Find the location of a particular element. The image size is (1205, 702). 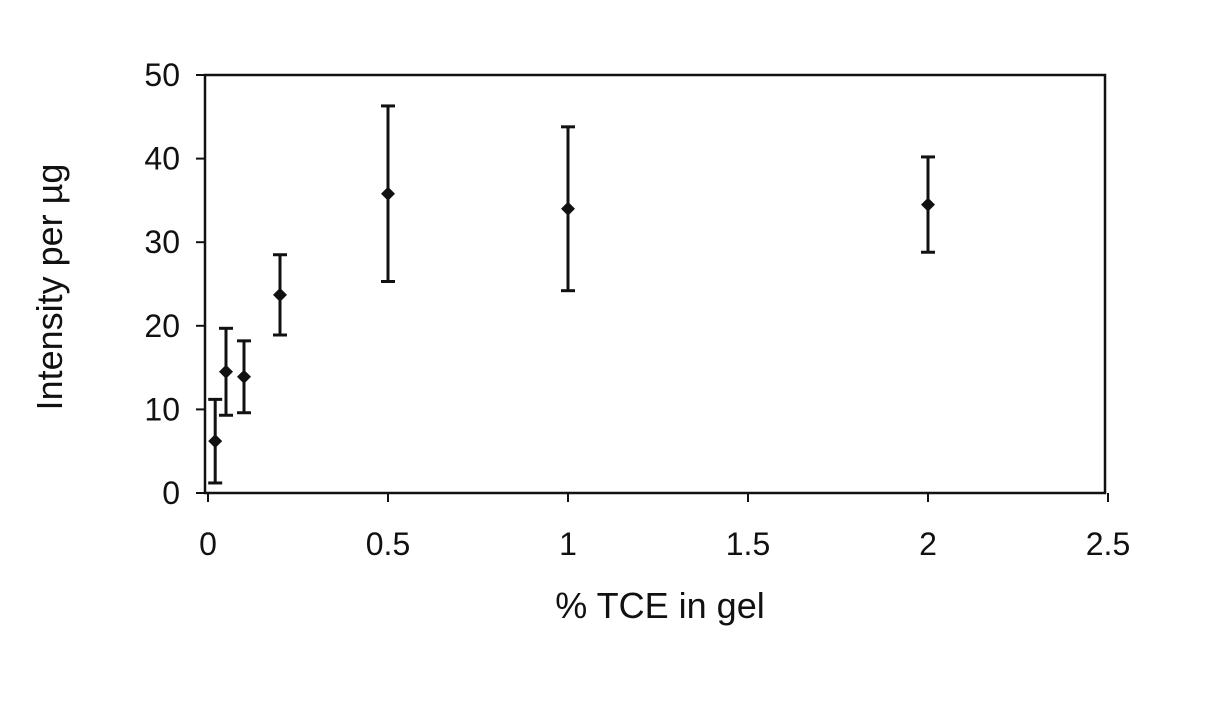

x-tick-label: 0 is located at coordinates (208, 544).